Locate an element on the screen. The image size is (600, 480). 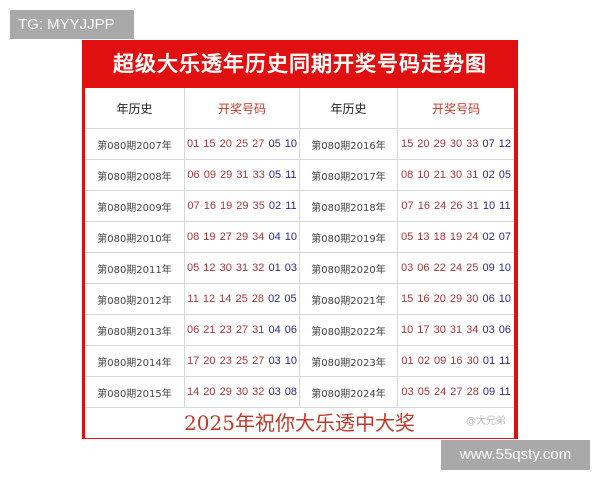
period-cell: 第080期2023年 is located at coordinates (349, 361).